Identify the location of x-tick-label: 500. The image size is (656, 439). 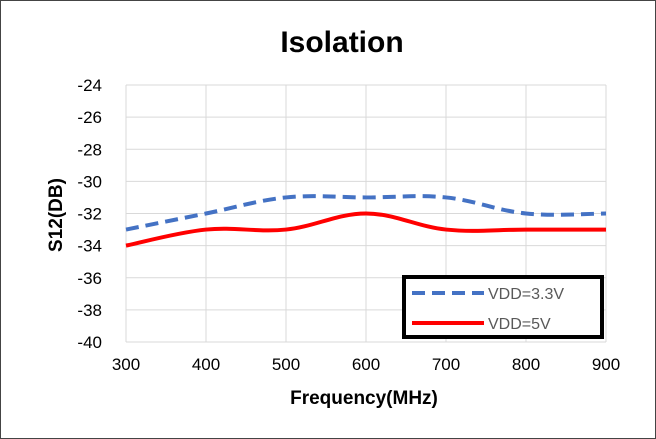
(286, 364).